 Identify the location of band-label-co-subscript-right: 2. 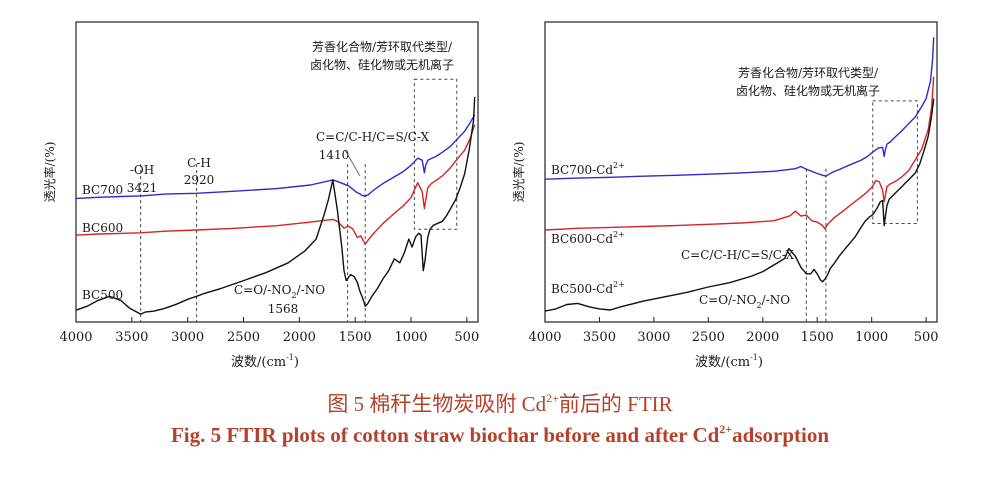
(759, 305).